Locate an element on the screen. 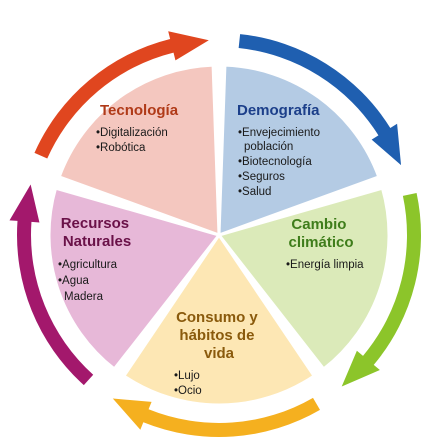 Image resolution: width=442 pixels, height=441 pixels. segment-title-demografia: Demografía is located at coordinates (278, 110).